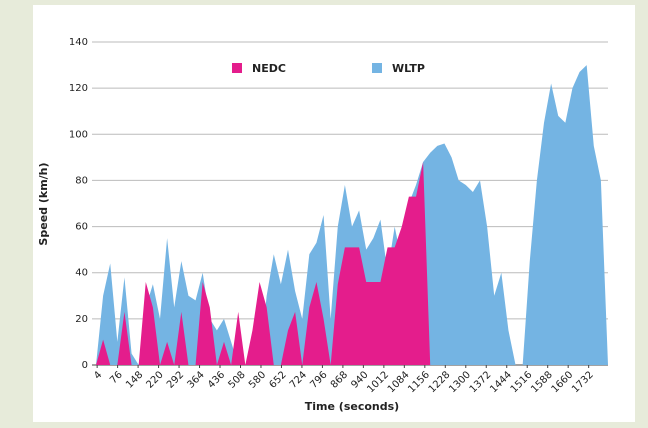  I want to click on legend-label: NEDC, so click(269, 68).